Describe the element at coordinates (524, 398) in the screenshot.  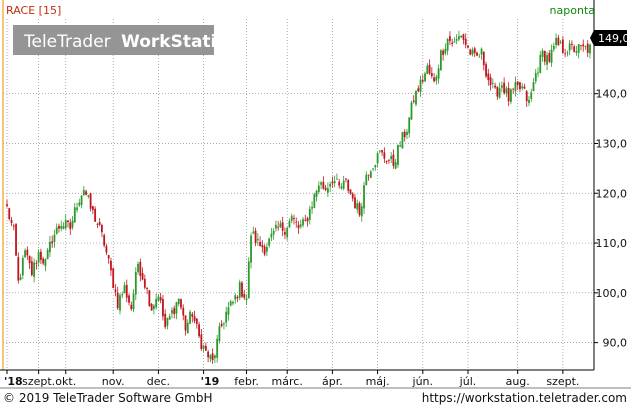
I see `footer-url: https://workstation.teletrader.com` at that location.